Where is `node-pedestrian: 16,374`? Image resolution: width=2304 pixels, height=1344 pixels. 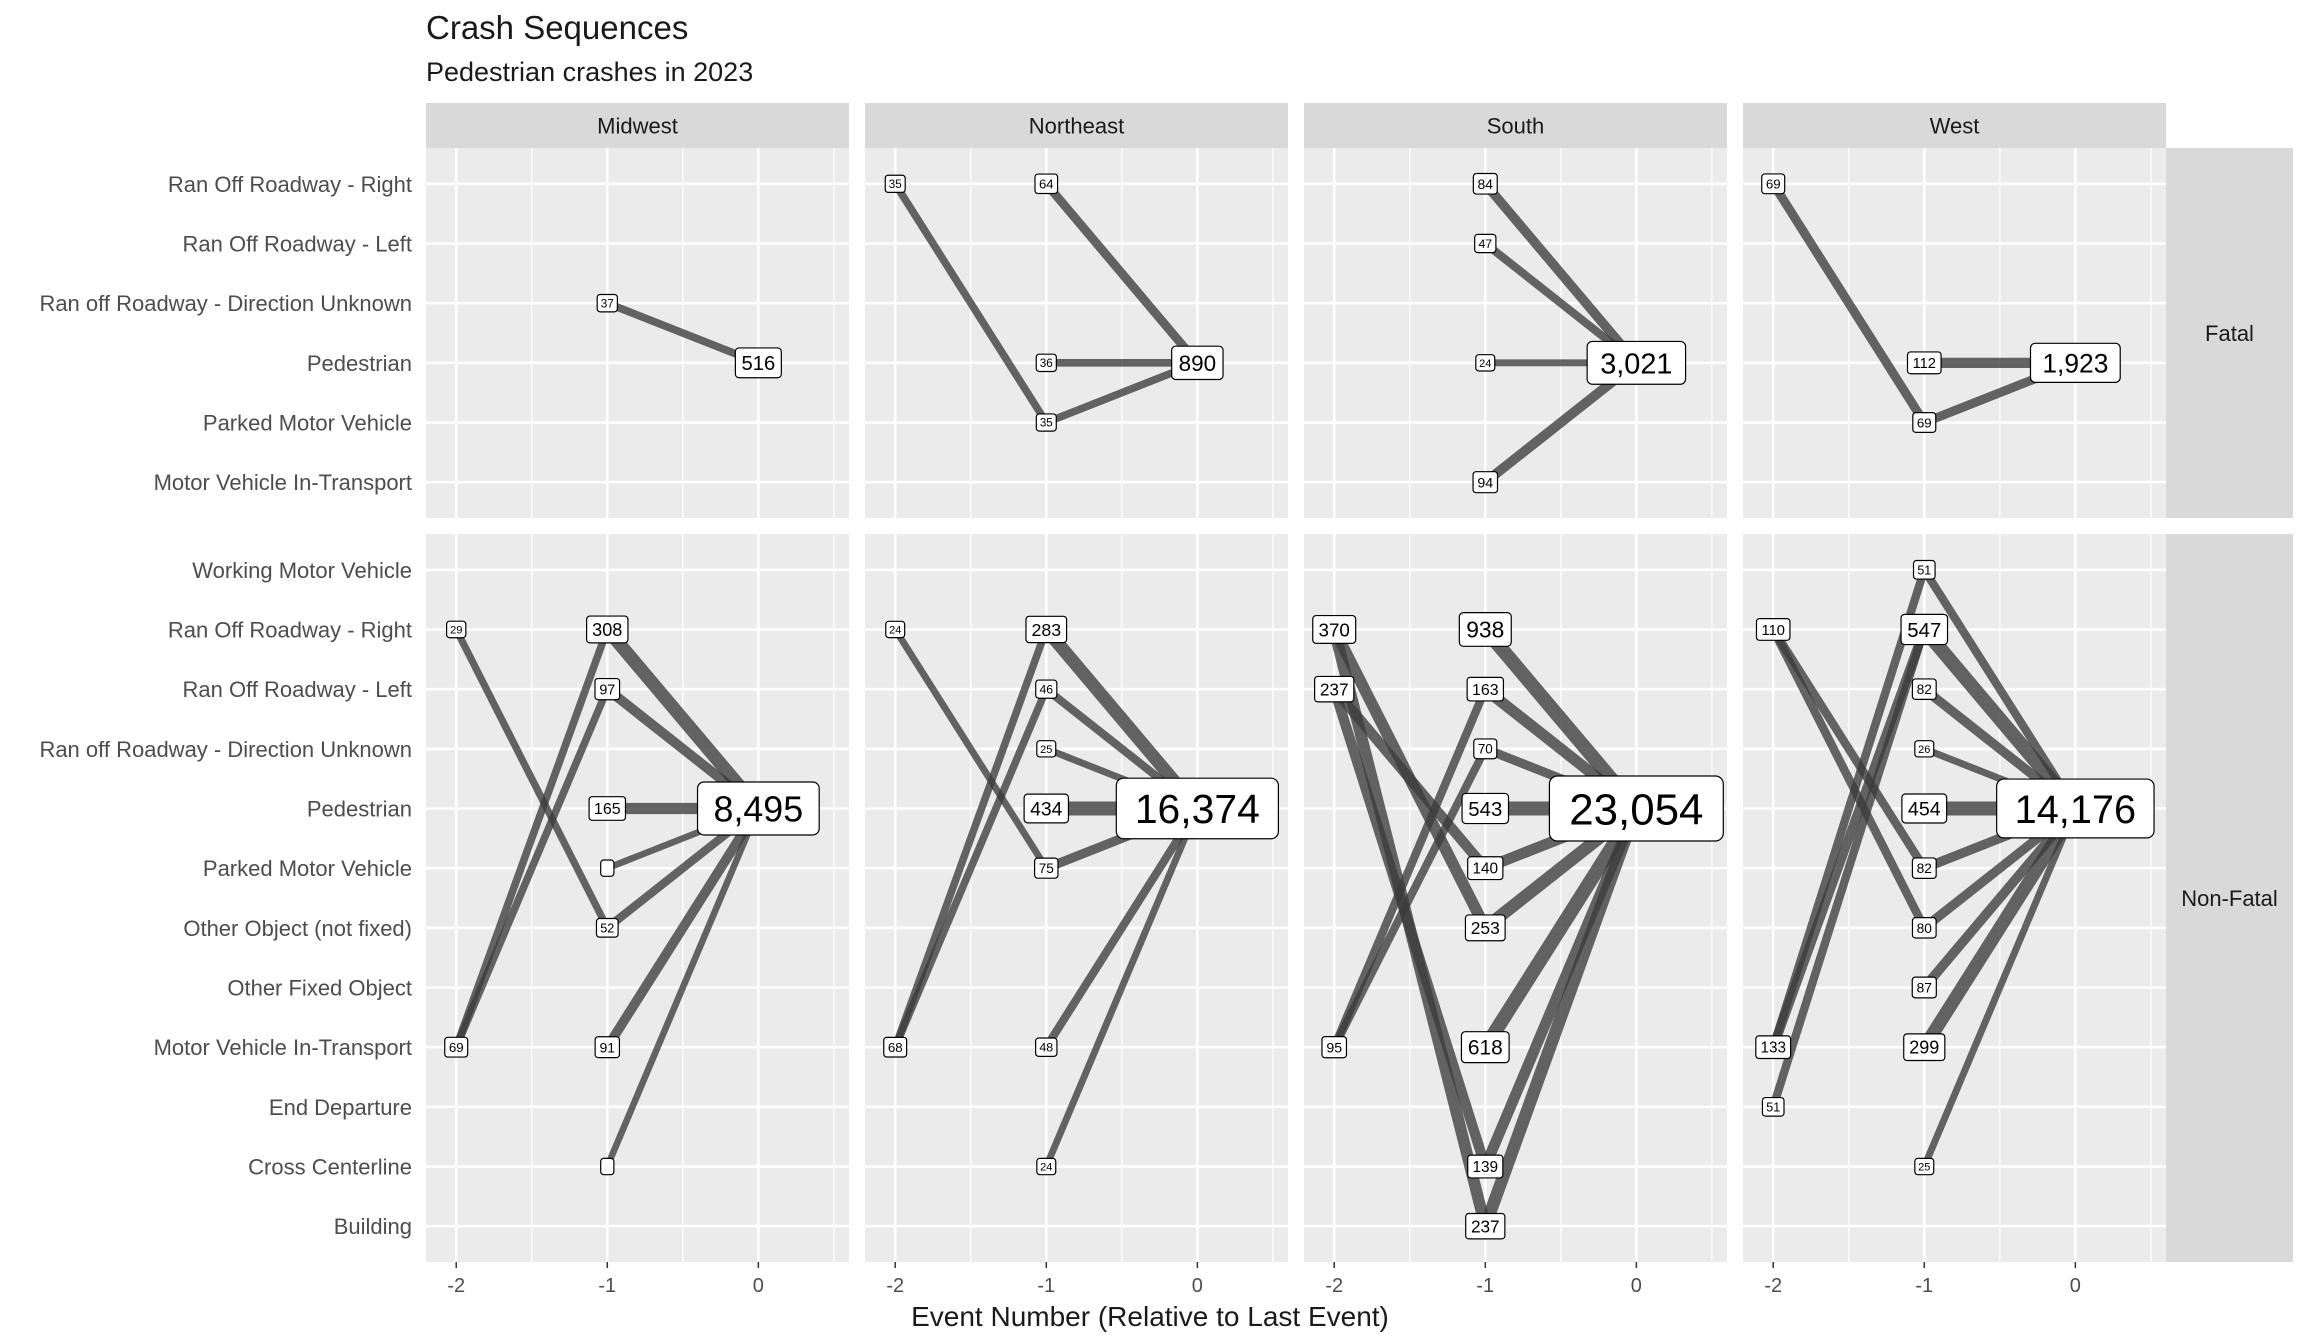 node-pedestrian: 16,374 is located at coordinates (1197, 808).